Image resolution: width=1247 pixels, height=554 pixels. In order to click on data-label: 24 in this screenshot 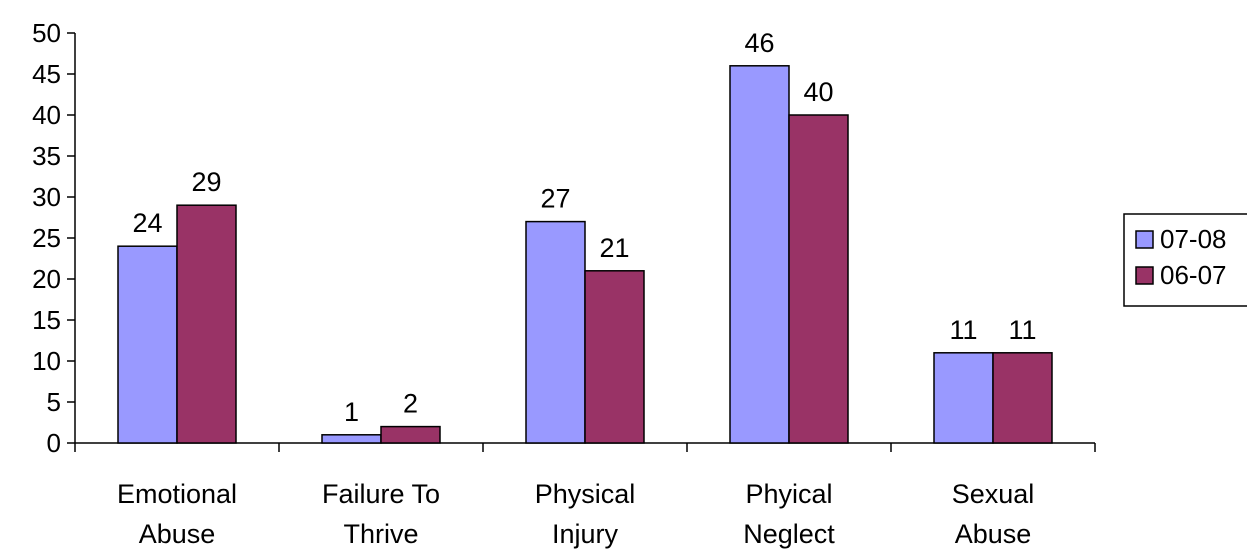, I will do `click(147, 223)`.